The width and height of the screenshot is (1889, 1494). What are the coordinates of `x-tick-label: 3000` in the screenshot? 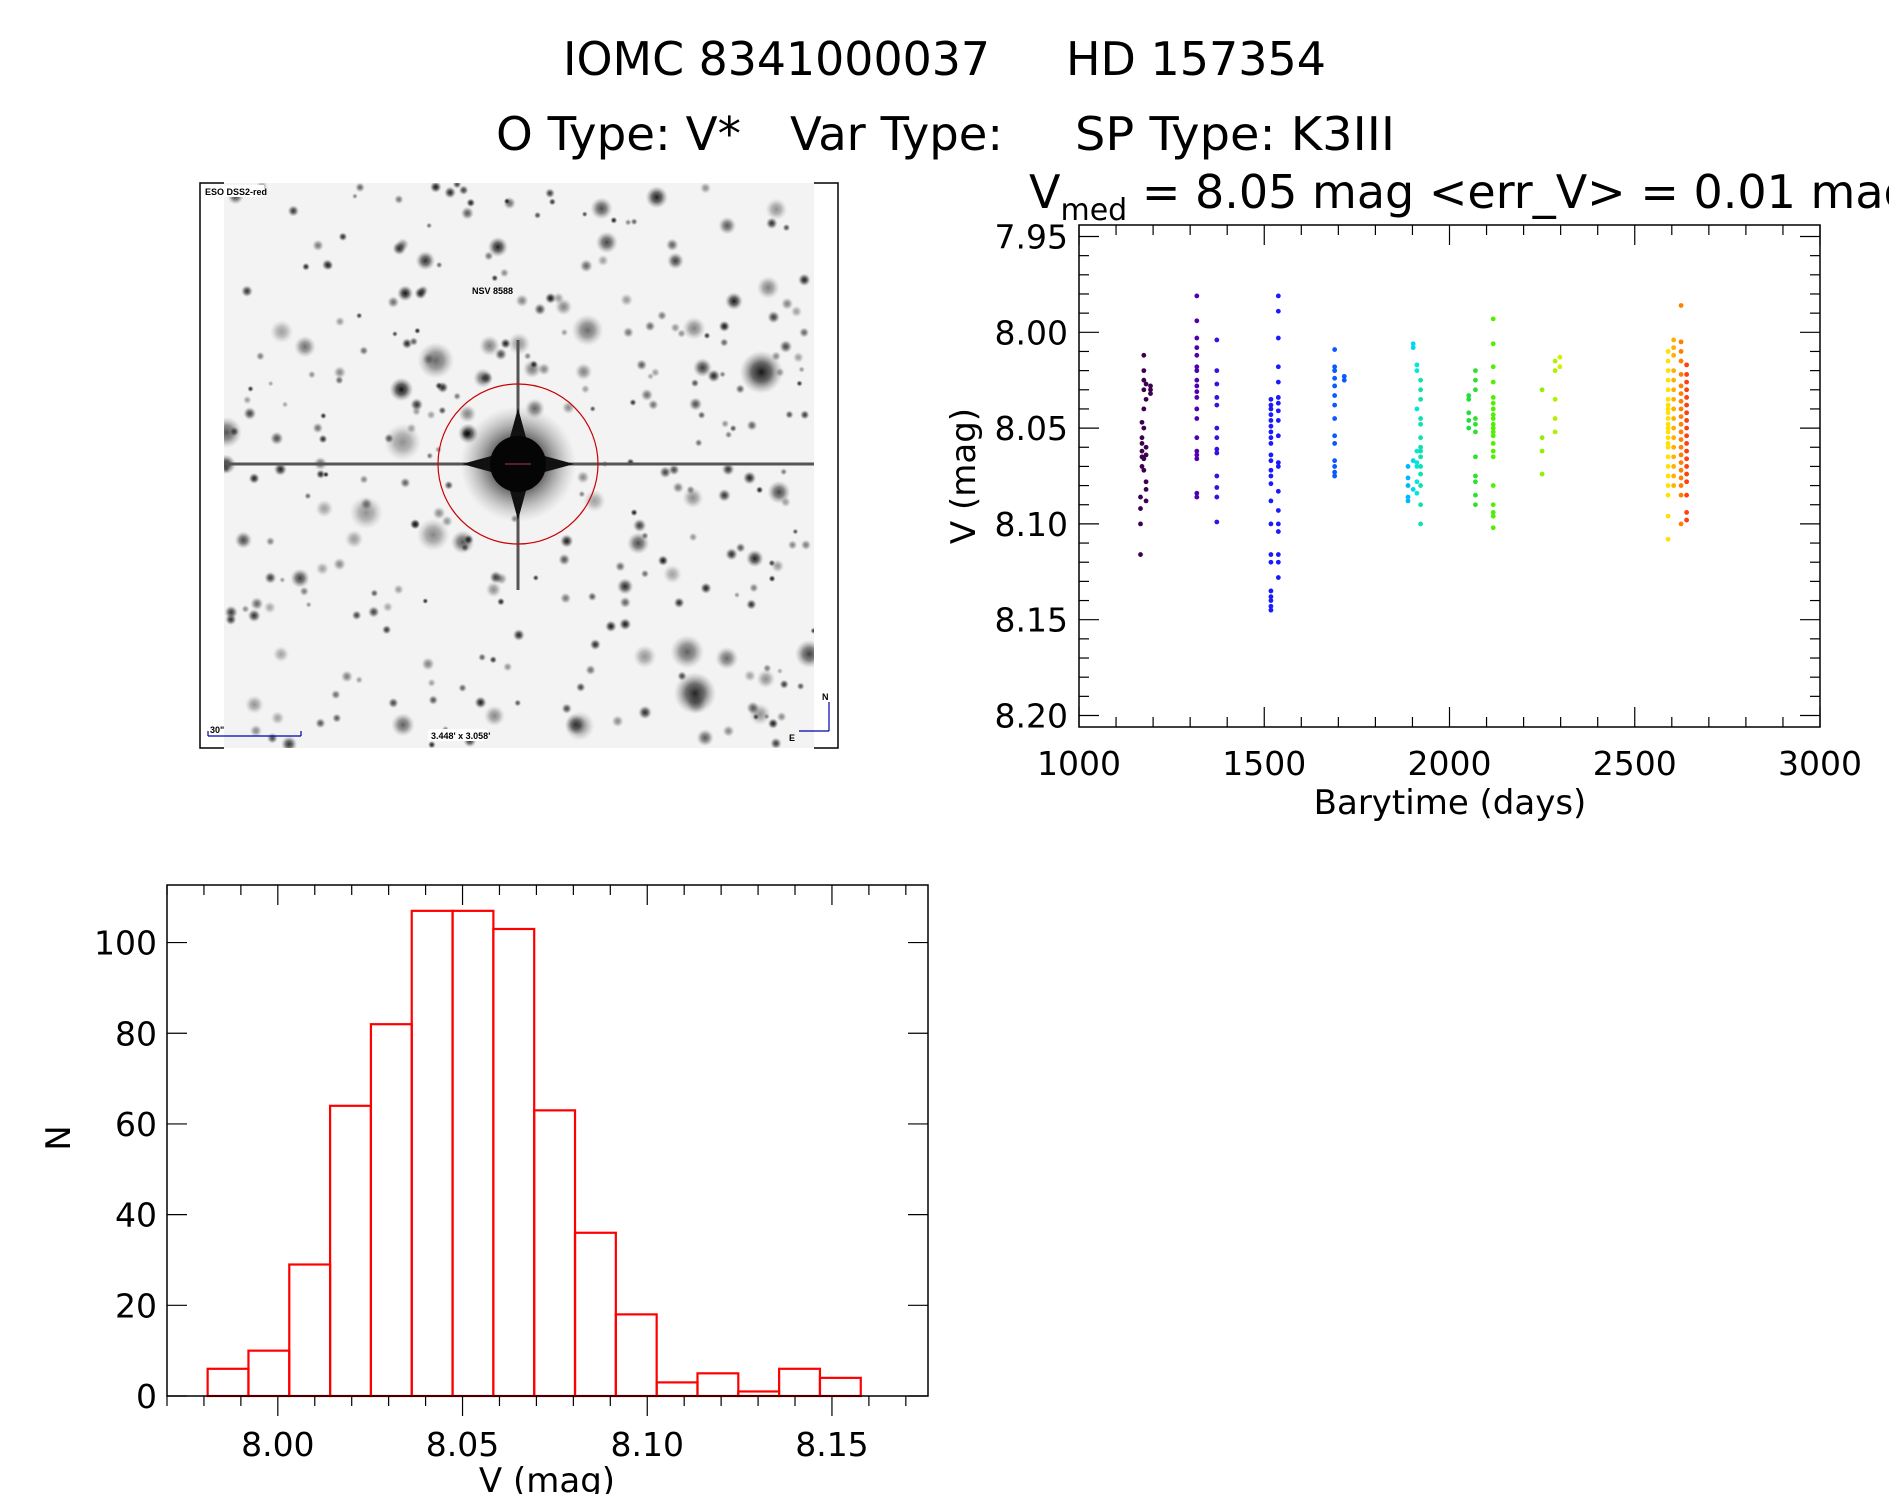 It's located at (1820, 763).